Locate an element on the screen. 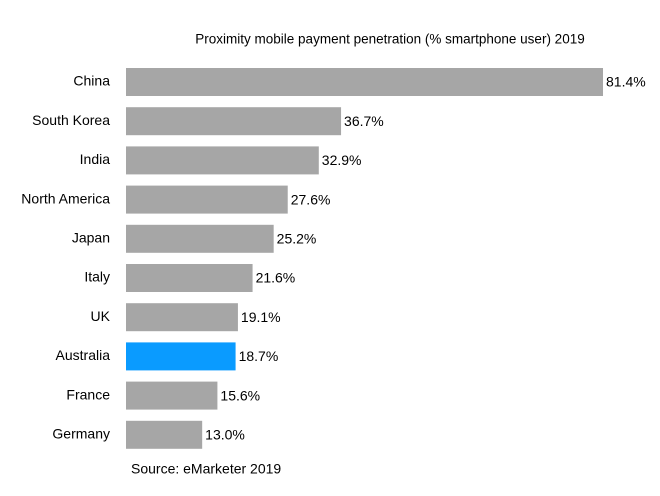 The width and height of the screenshot is (660, 496). category-label: South Korea is located at coordinates (71, 120).